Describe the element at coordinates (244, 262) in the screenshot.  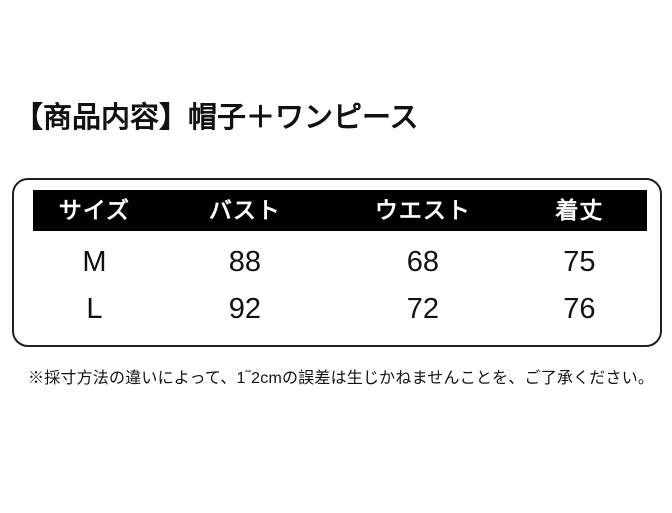
I see `cell-bust: 88` at that location.